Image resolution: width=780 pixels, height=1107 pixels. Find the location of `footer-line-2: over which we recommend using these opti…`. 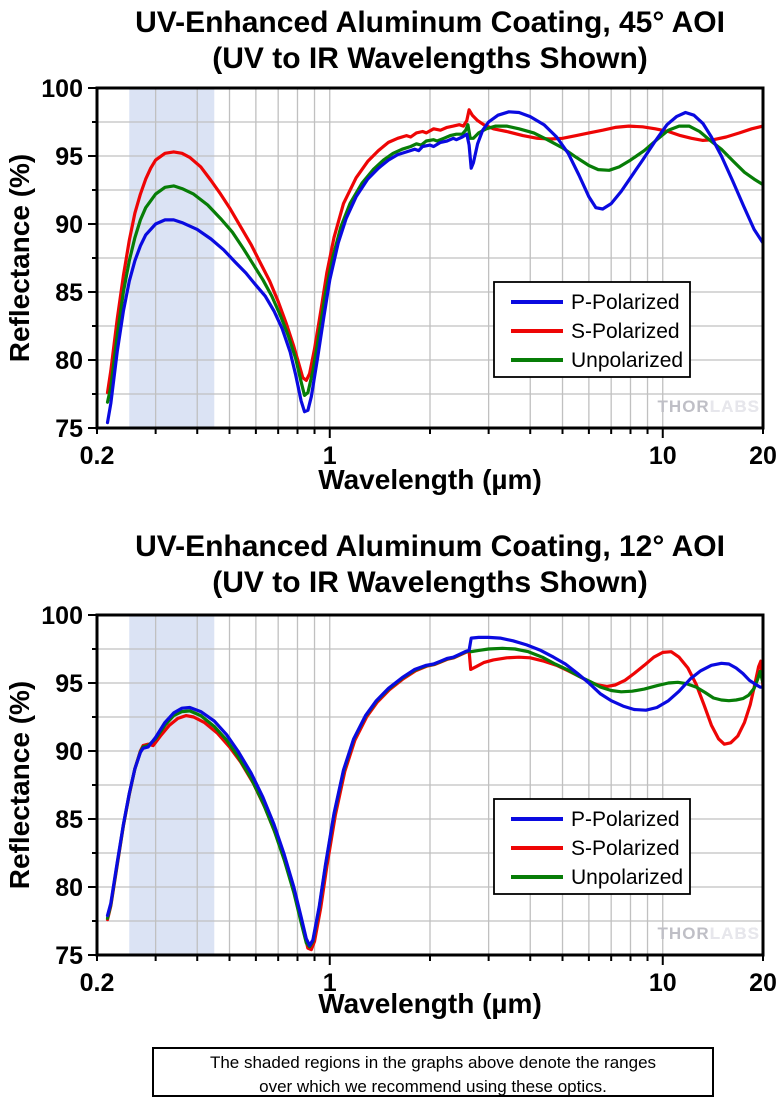

footer-line-2: over which we recommend using these opti… is located at coordinates (433, 1086).